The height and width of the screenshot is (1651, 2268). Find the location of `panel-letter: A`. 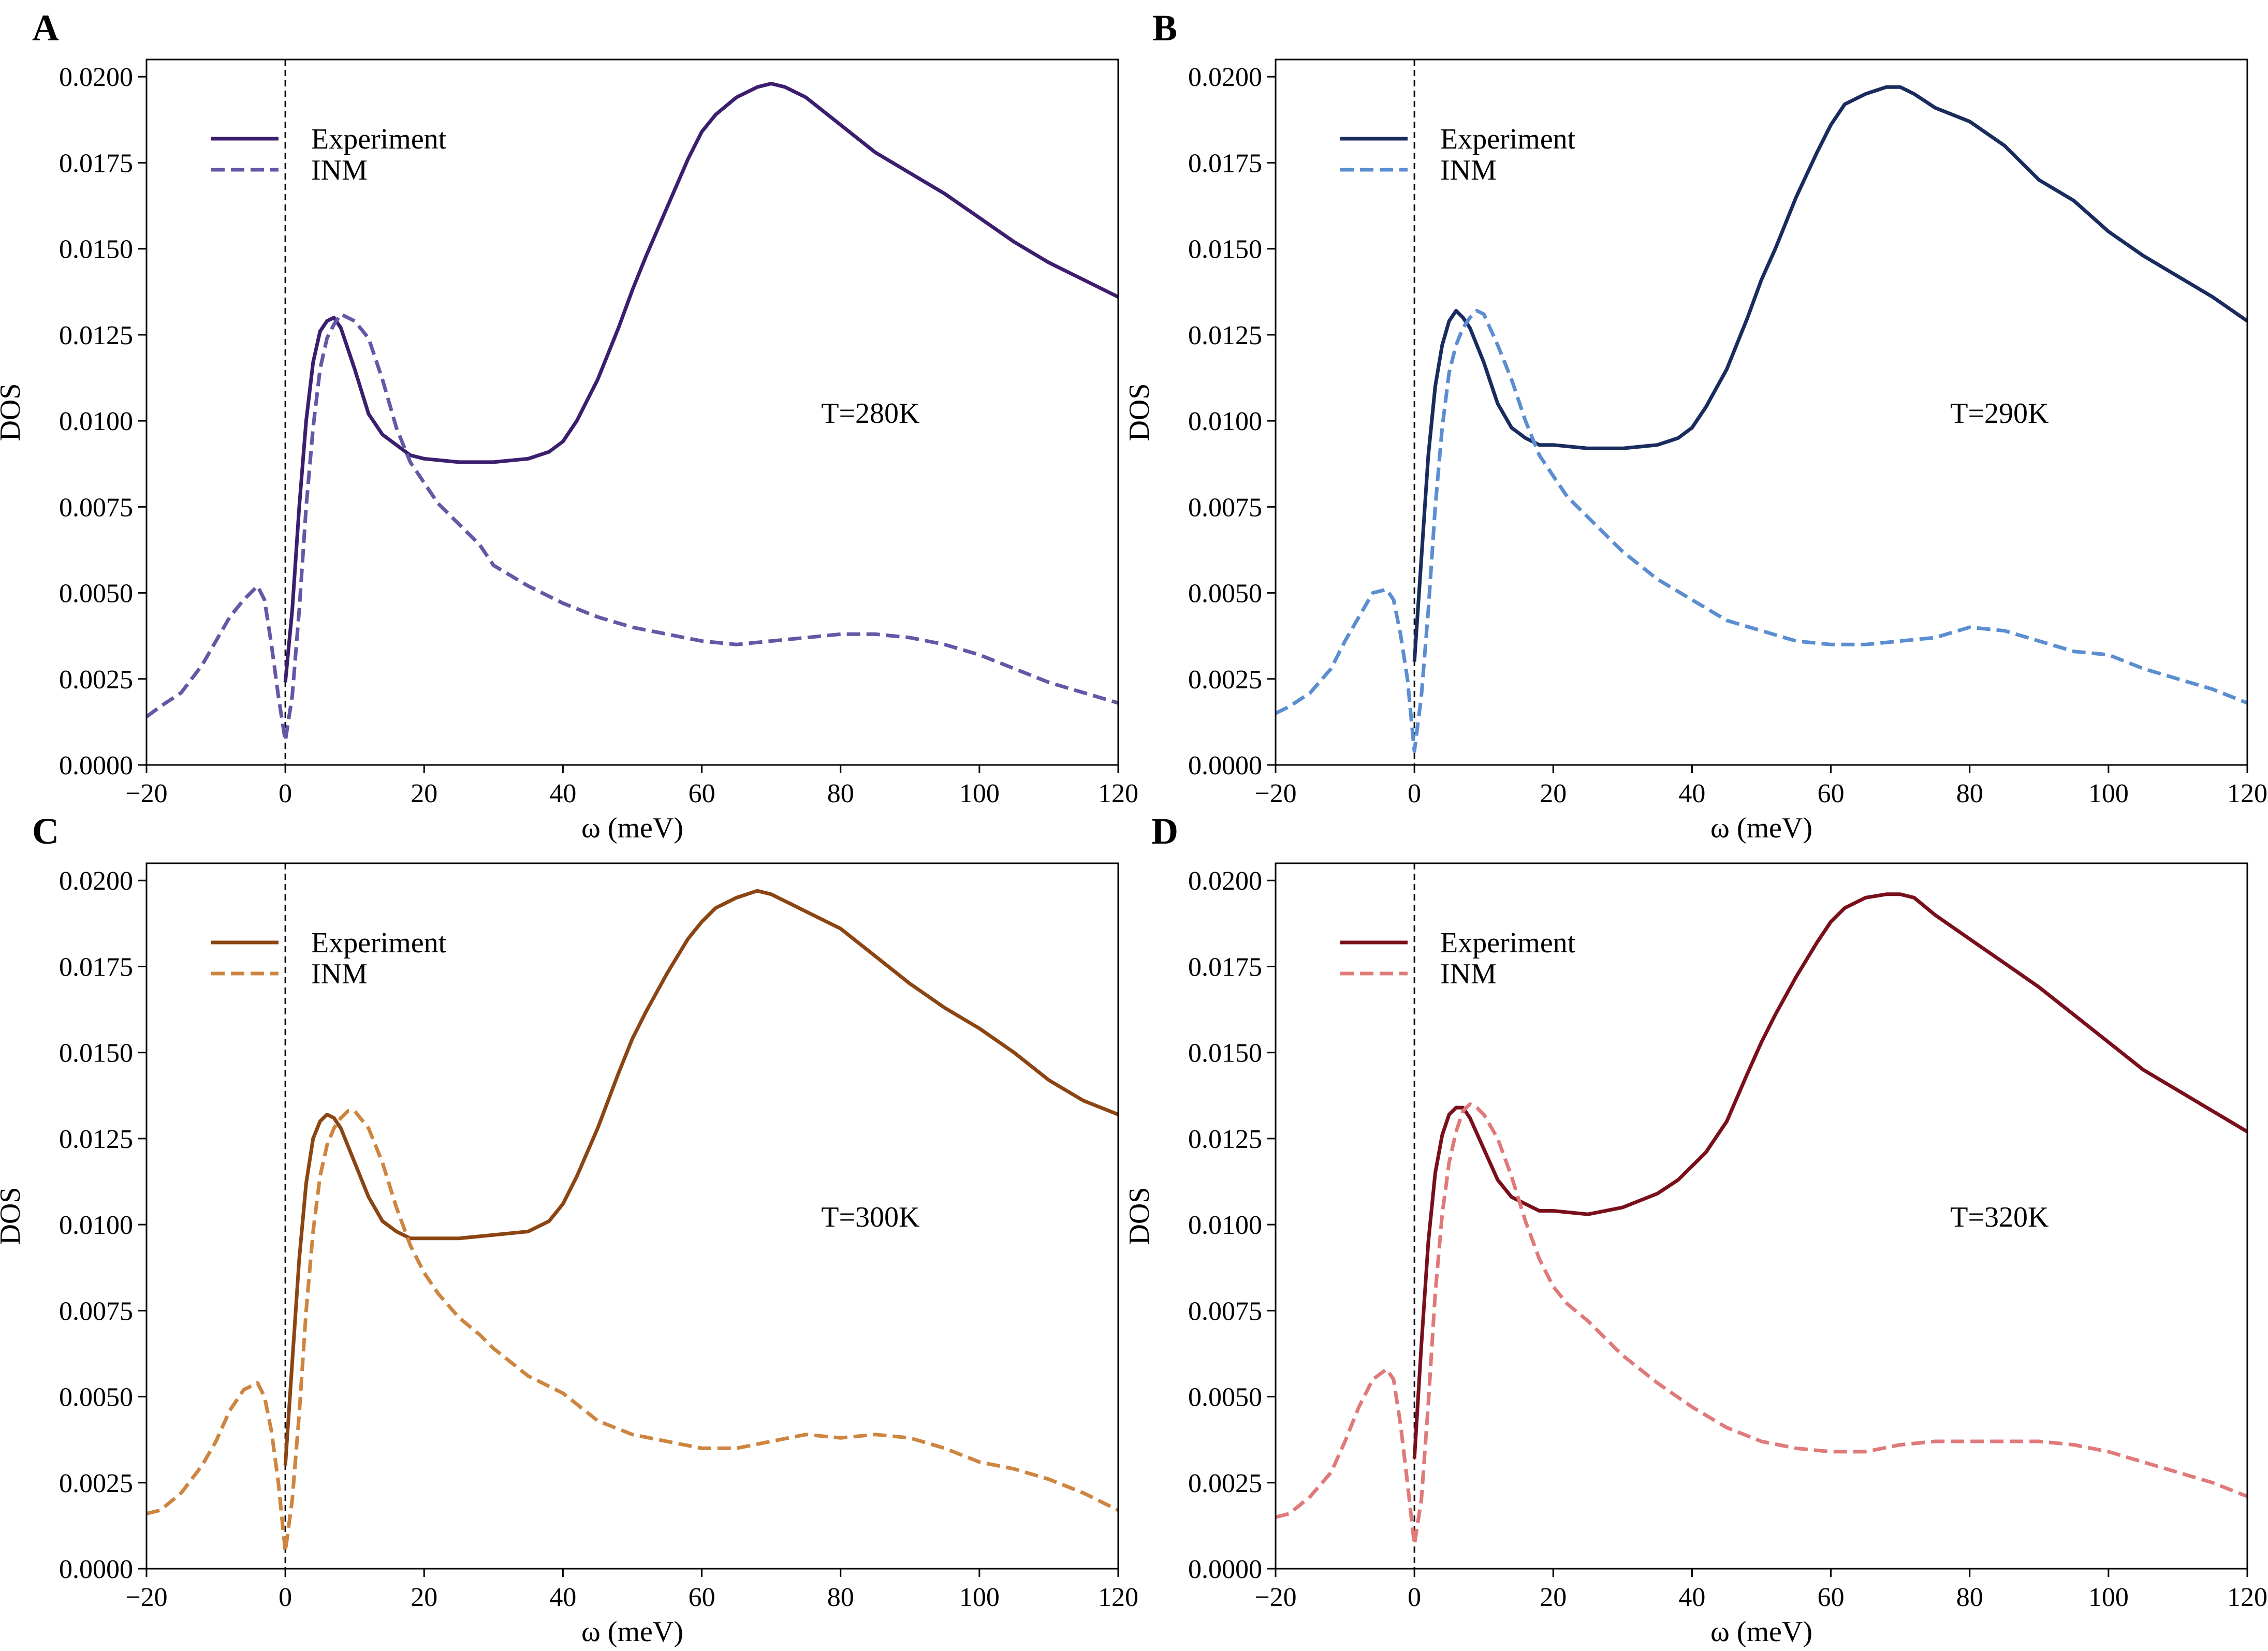

panel-letter: A is located at coordinates (45, 28).